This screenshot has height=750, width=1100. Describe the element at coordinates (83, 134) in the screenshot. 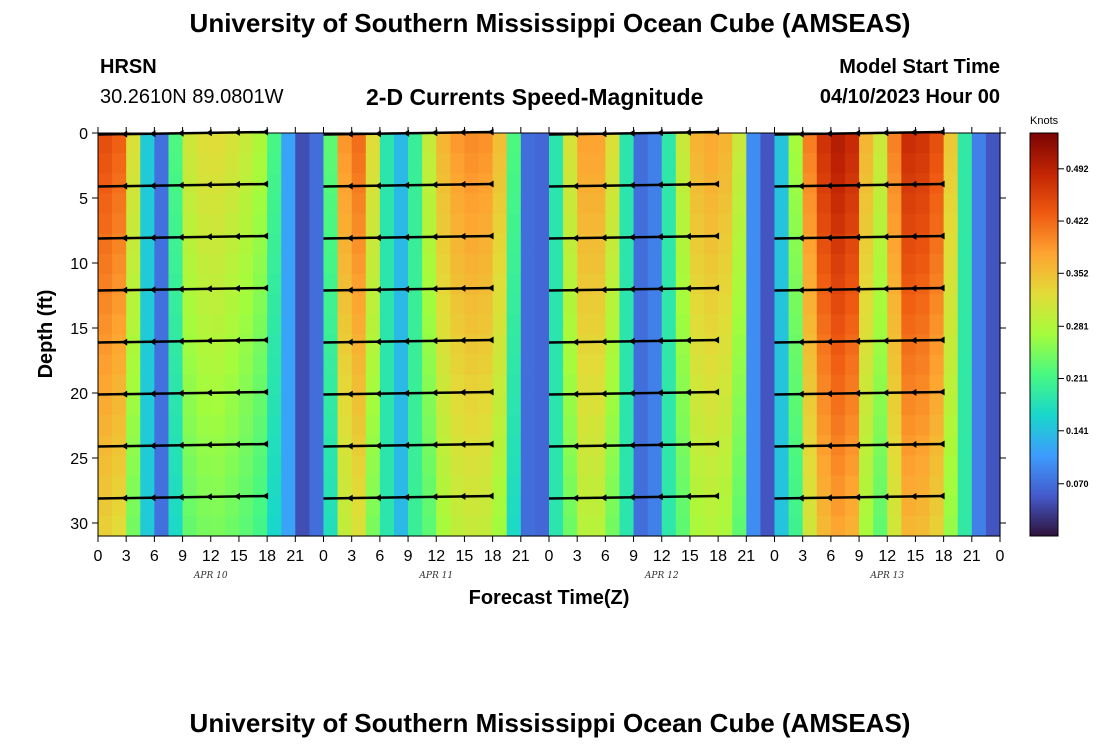

I see `y-tick-label: 0` at that location.